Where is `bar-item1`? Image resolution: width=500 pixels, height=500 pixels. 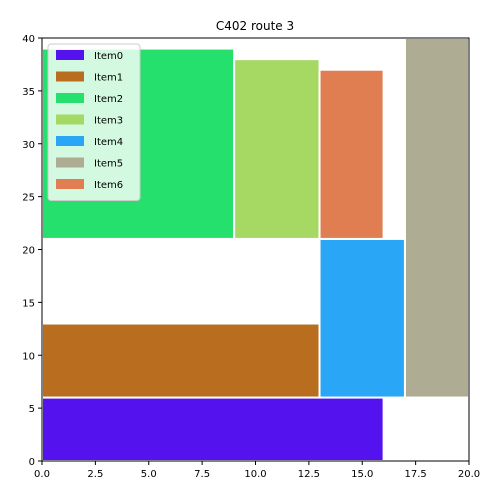
bar-item1 is located at coordinates (181, 360).